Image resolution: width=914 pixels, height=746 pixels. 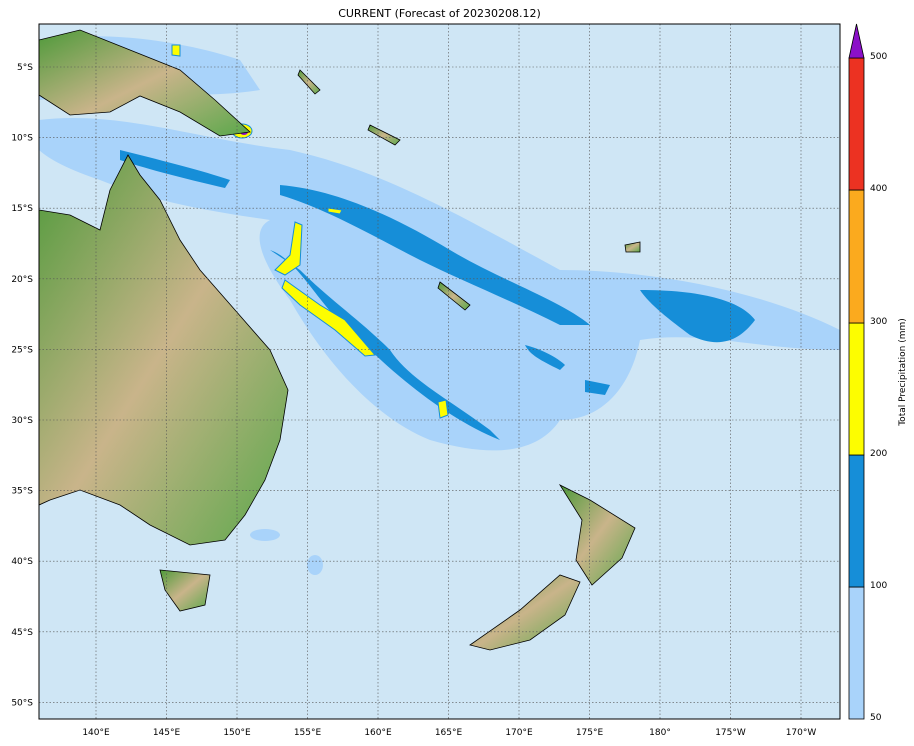 I want to click on lat-label: 40°S, so click(x=22, y=562).